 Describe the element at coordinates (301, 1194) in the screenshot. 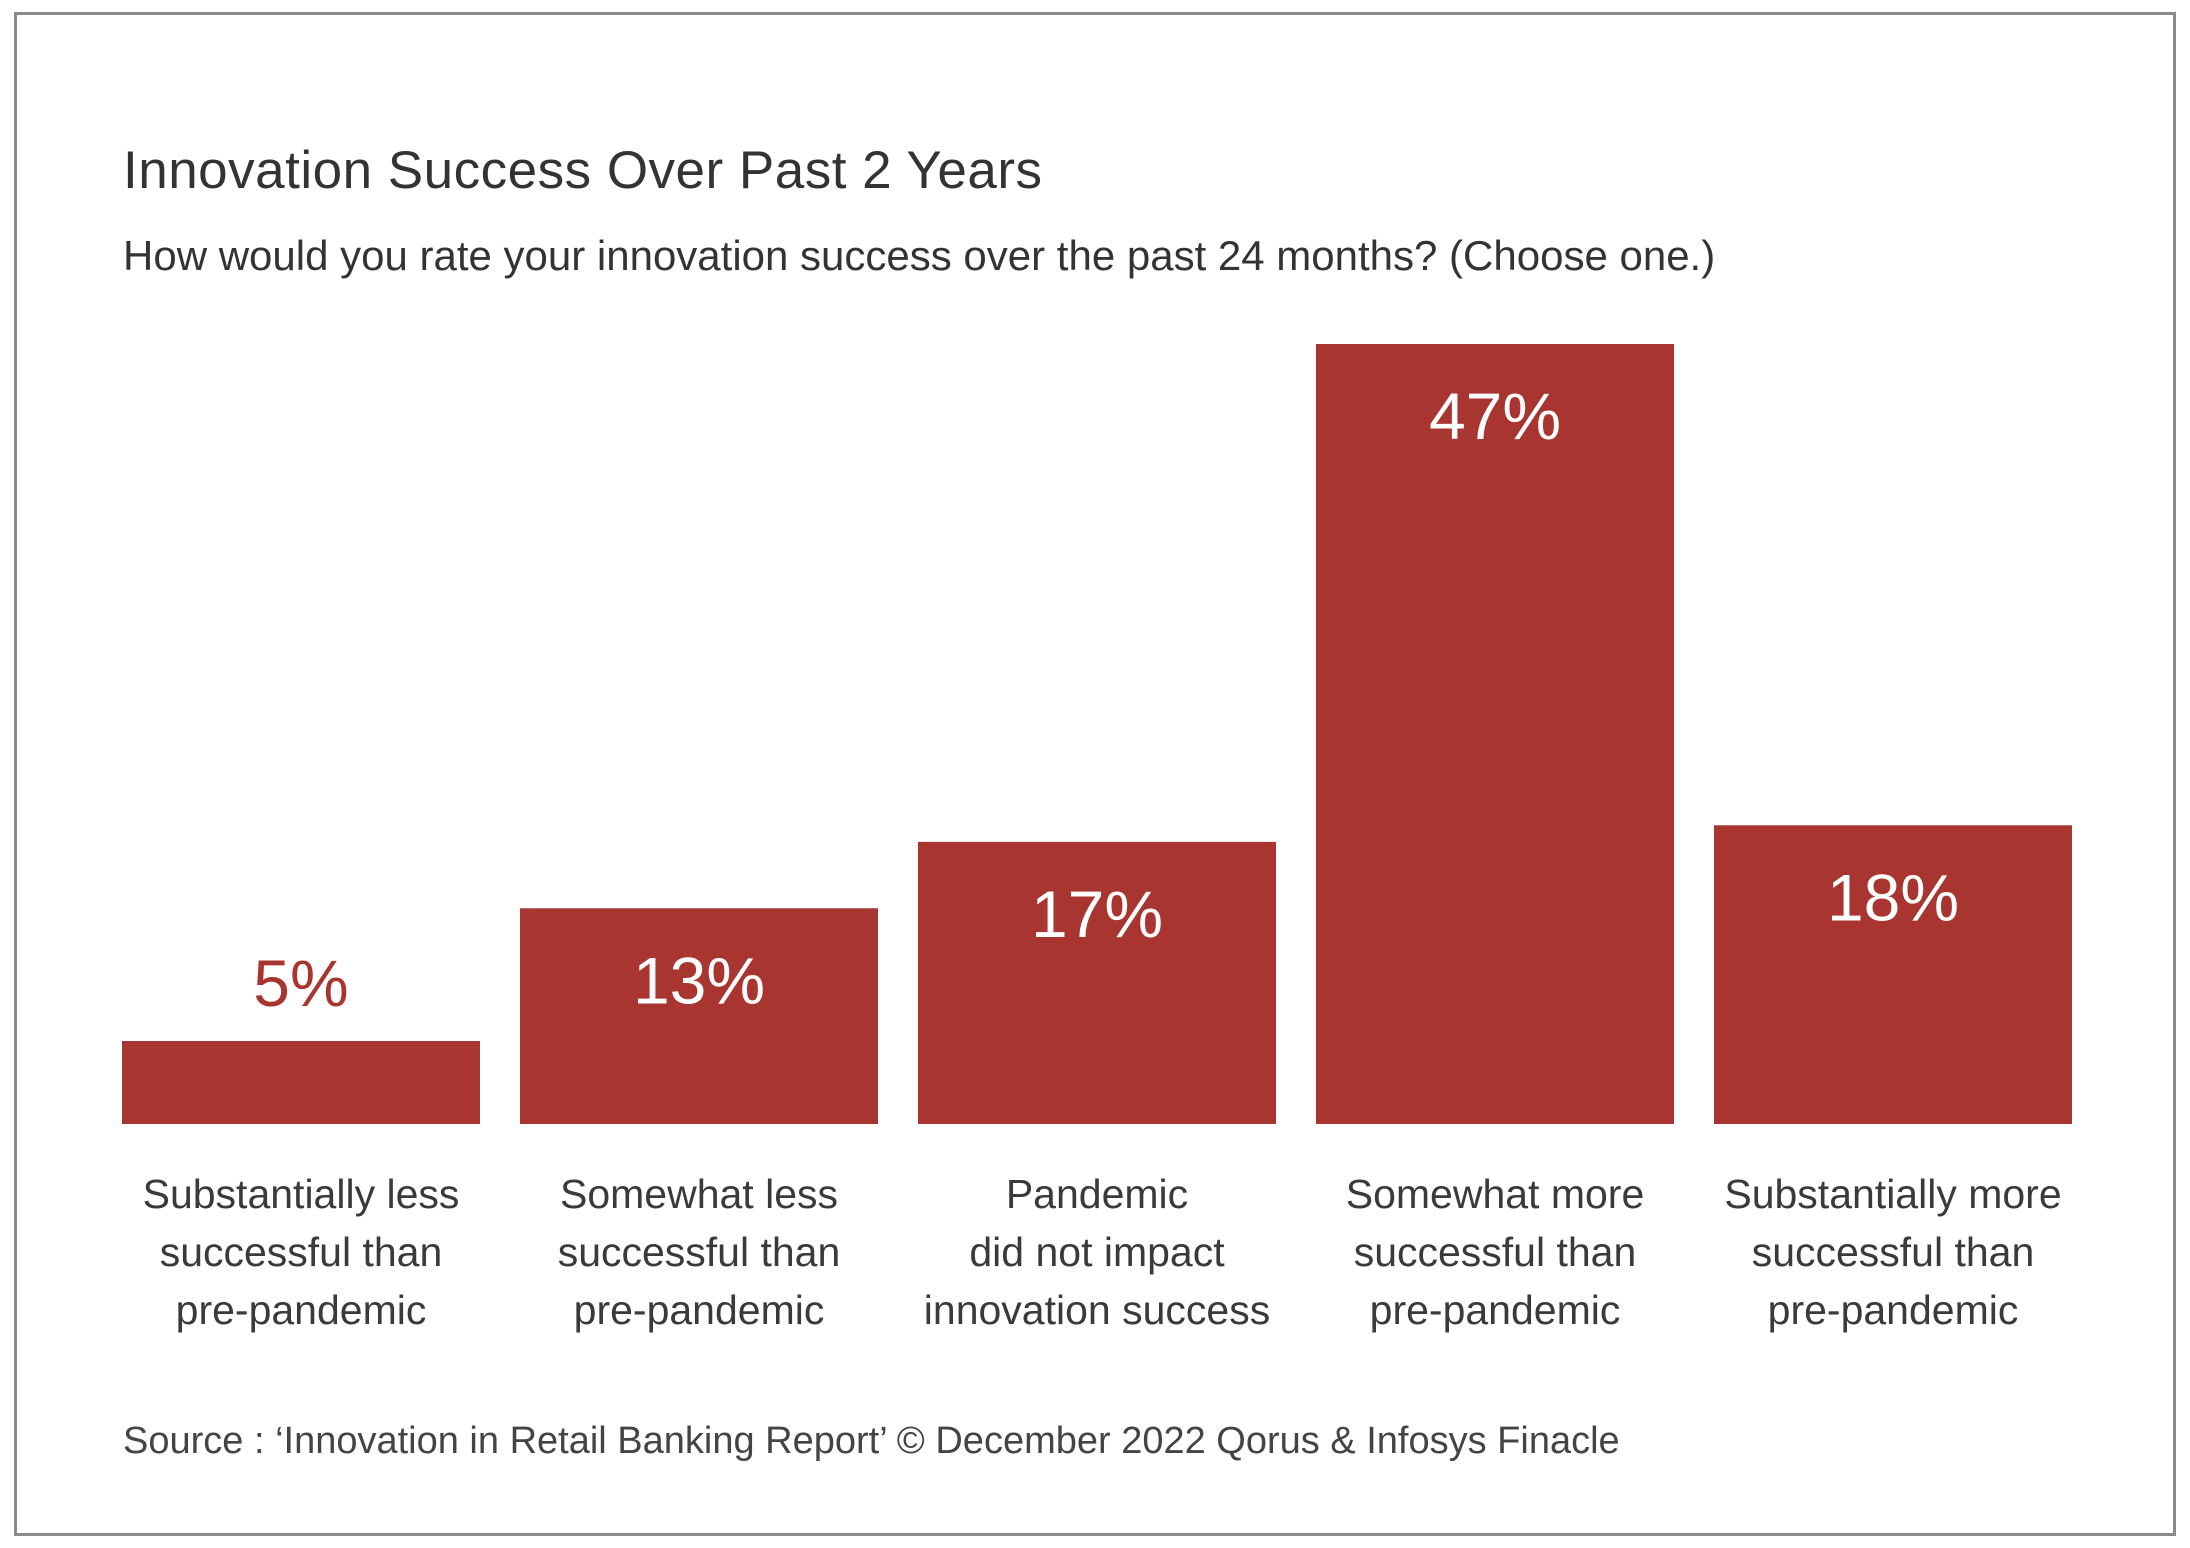

I see `category-label-1-line-1: Substantially less` at that location.